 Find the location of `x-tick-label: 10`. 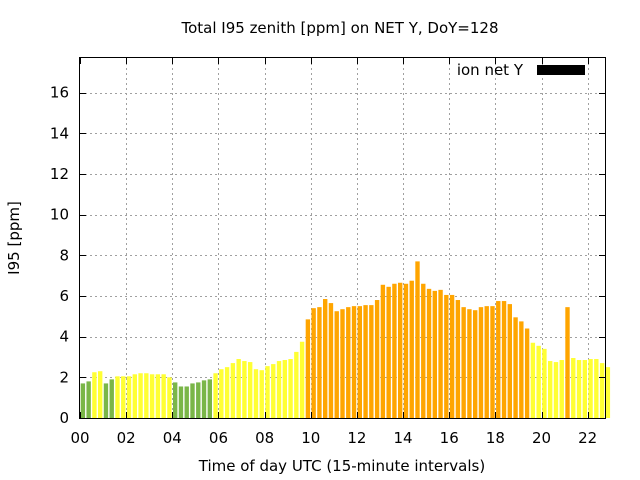

x-tick-label: 10 is located at coordinates (310, 438).